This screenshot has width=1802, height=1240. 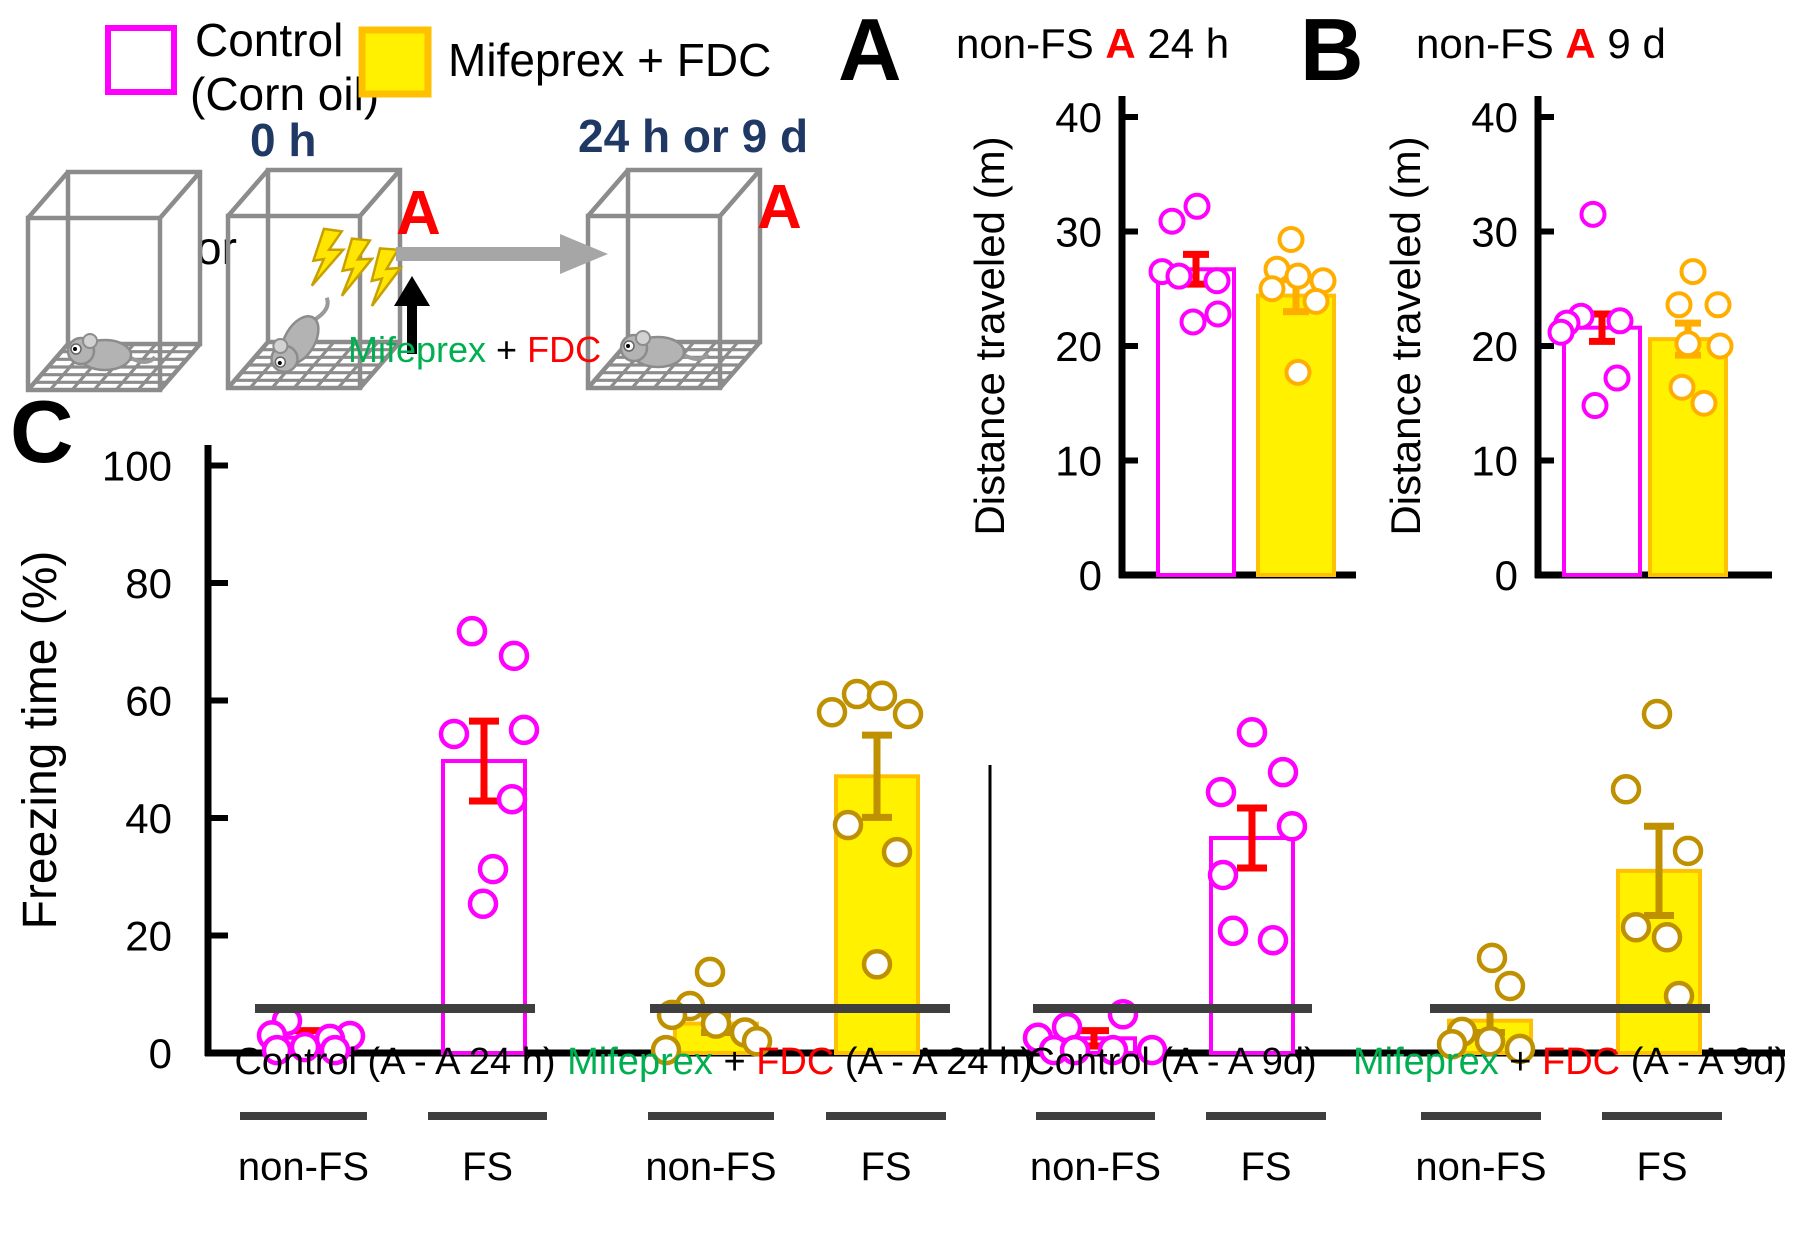 I want to click on y-tick-label: 80, so click(x=148, y=583).